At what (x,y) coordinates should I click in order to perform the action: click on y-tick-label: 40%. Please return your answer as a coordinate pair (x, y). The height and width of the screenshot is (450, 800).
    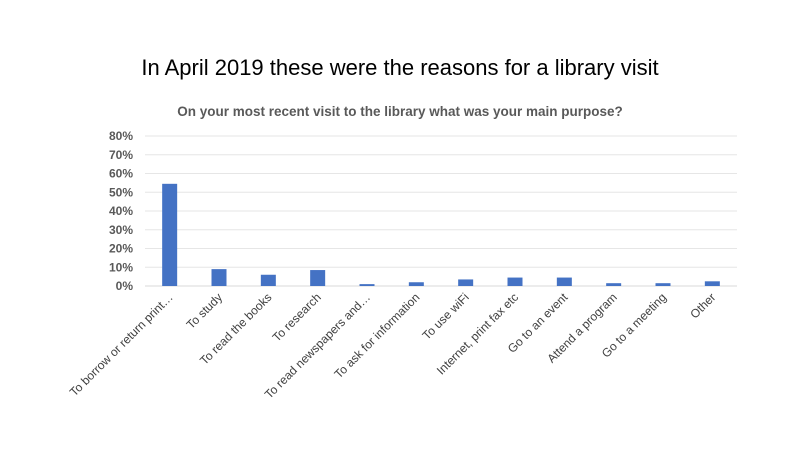
    Looking at the image, I should click on (121, 211).